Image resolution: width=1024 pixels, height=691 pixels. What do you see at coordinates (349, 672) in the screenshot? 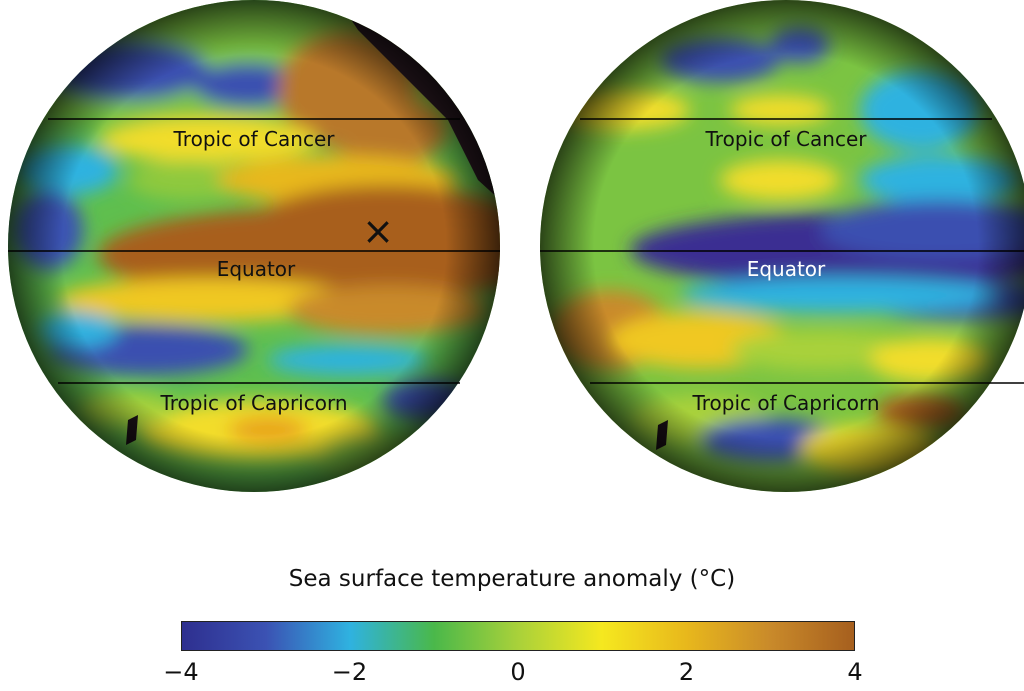
I see `colorbar-tick-label: −2` at bounding box center [349, 672].